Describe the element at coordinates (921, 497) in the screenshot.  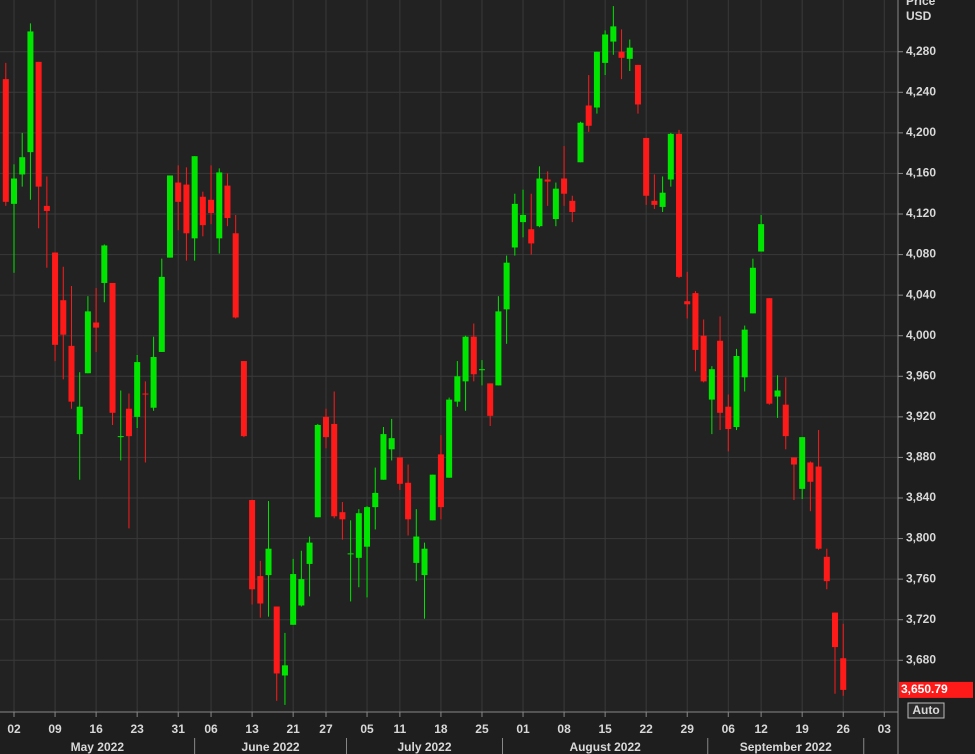
I see `y-tick-label: 3,840` at that location.